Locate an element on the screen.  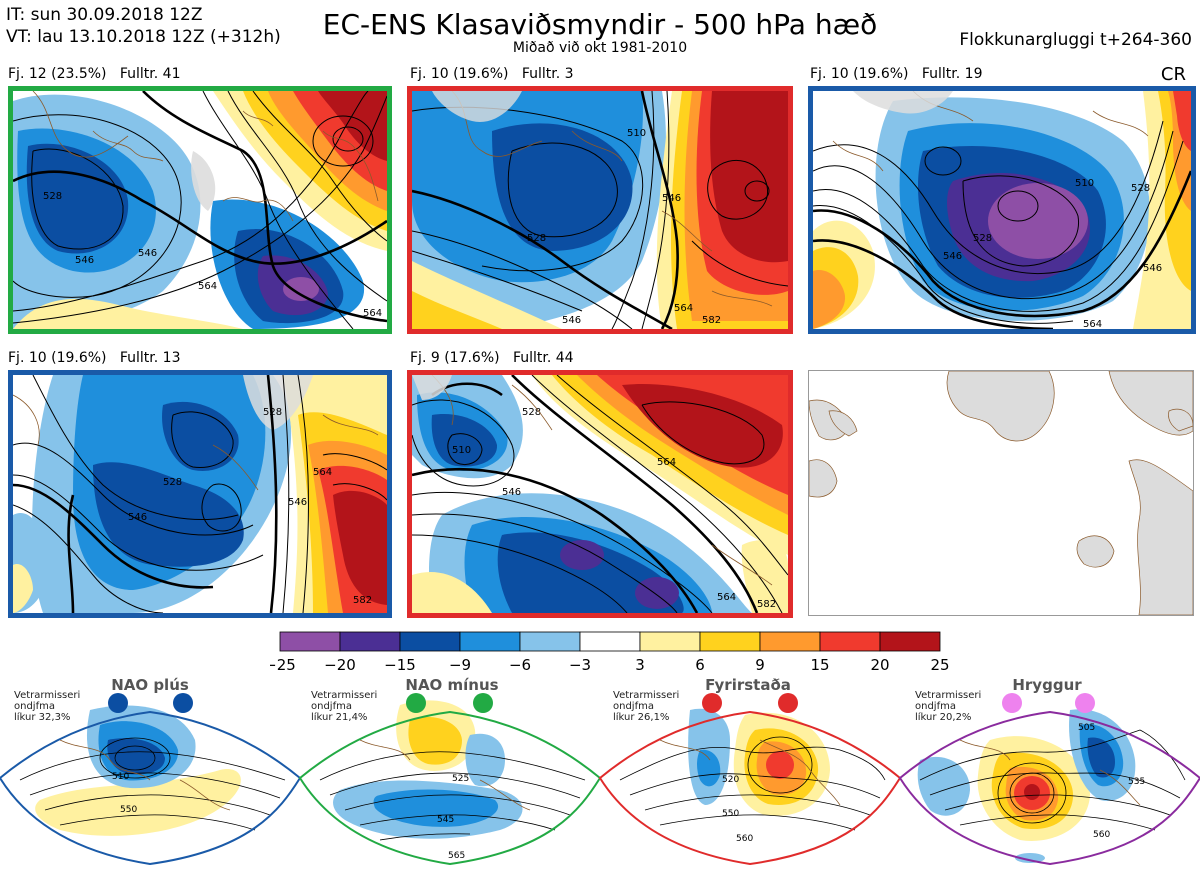
clim-note-ridge: Vetrarmisseri ondjfma líkur 20,2% is located at coordinates (948, 706).